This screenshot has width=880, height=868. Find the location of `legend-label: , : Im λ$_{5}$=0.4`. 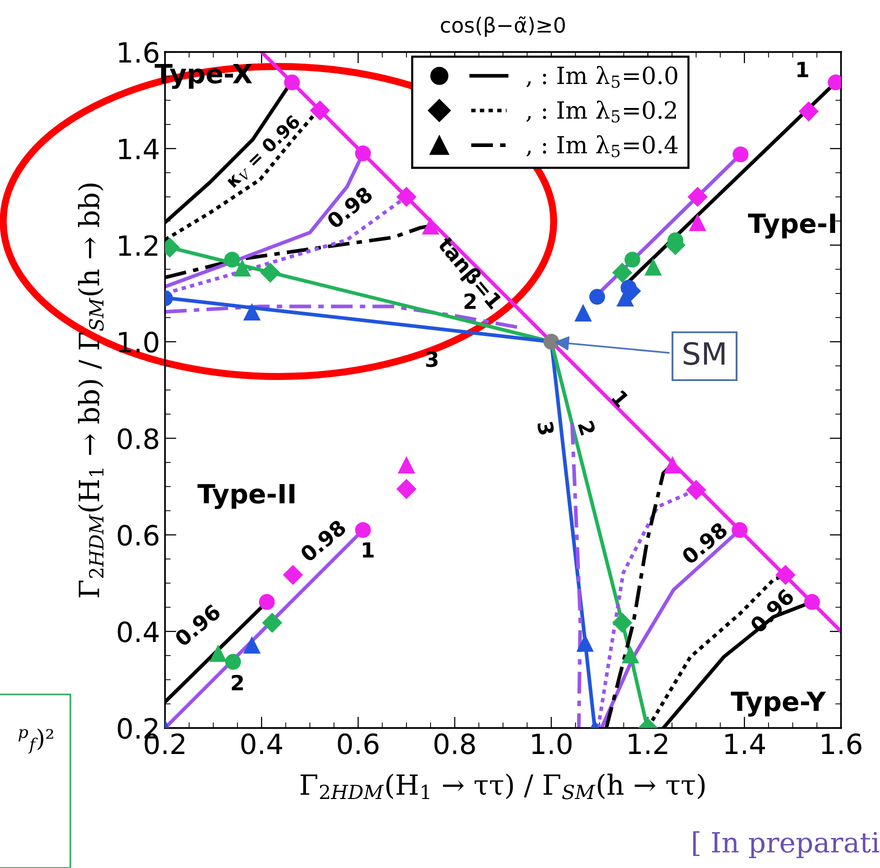

legend-label: , : Im λ$_{5}$=0.4 is located at coordinates (602, 146).